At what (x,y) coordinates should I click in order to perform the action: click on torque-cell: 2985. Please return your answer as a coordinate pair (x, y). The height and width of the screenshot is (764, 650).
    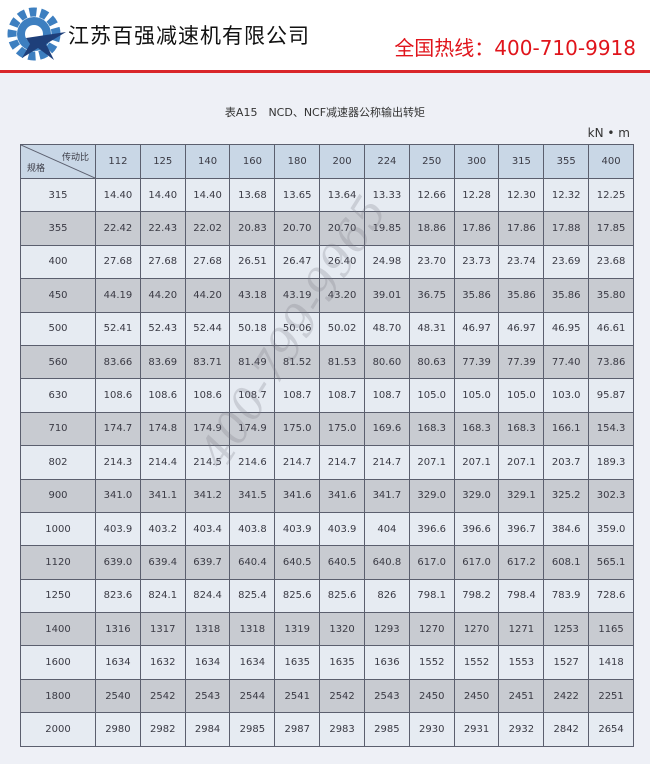
    Looking at the image, I should click on (252, 729).